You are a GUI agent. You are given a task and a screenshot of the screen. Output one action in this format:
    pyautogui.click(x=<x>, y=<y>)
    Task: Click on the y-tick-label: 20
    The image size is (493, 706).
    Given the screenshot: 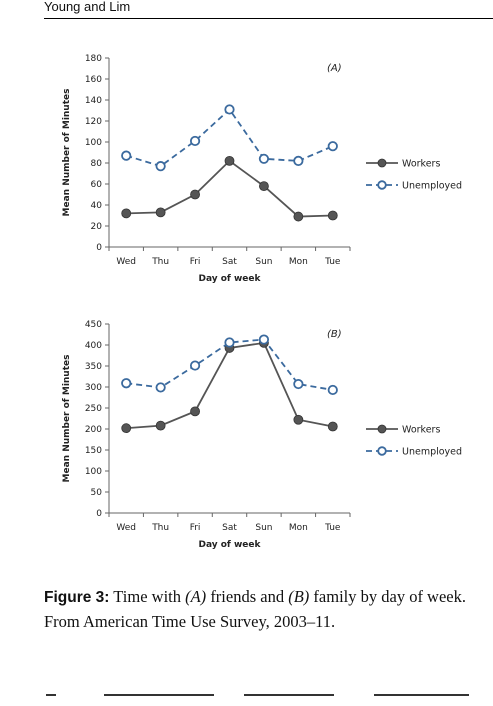 What is the action you would take?
    pyautogui.click(x=97, y=227)
    